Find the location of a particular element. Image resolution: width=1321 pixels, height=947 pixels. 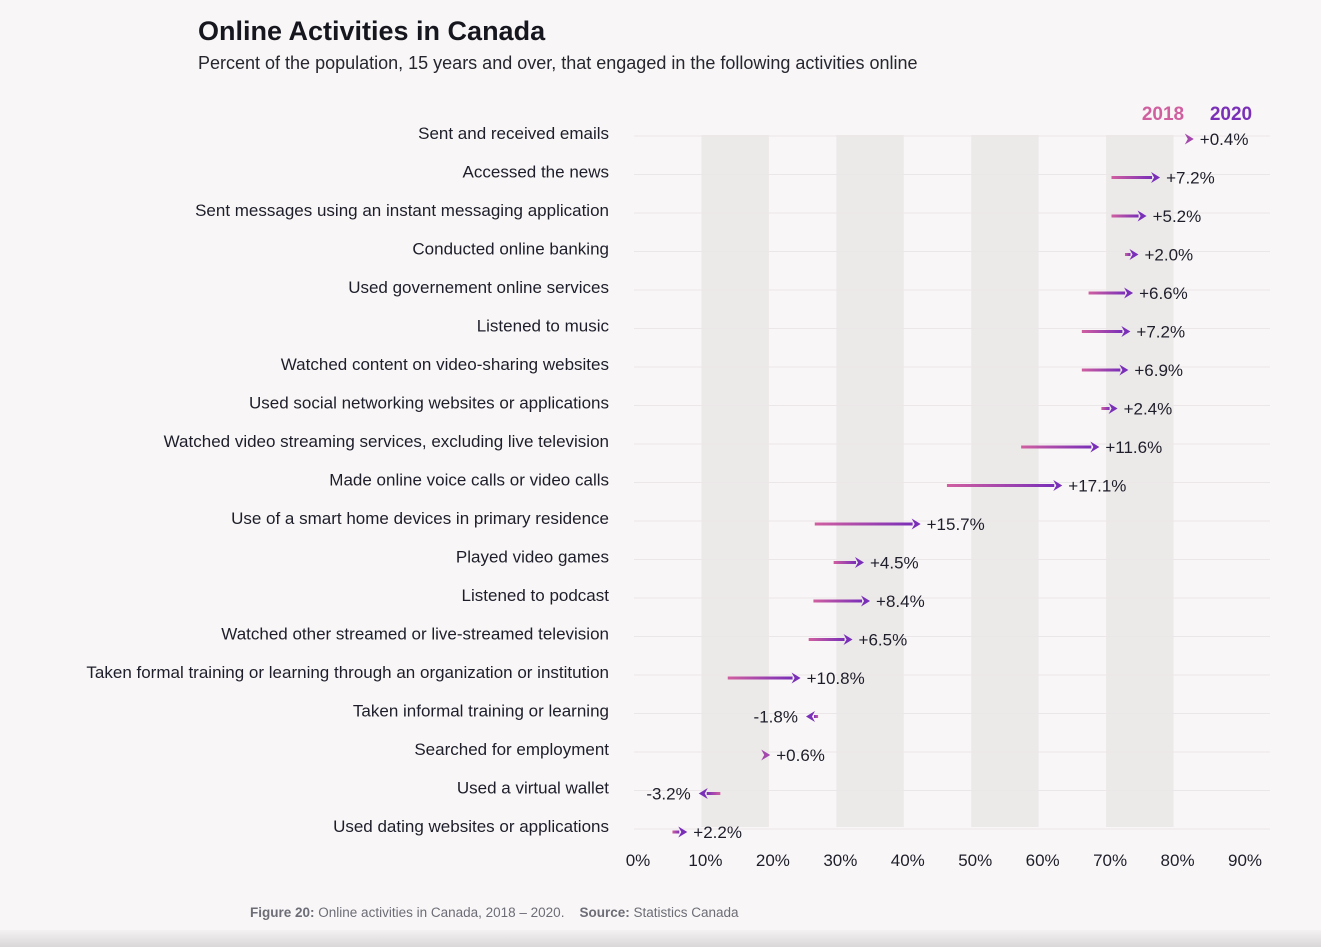

row-label: Listened to music is located at coordinates (543, 326).